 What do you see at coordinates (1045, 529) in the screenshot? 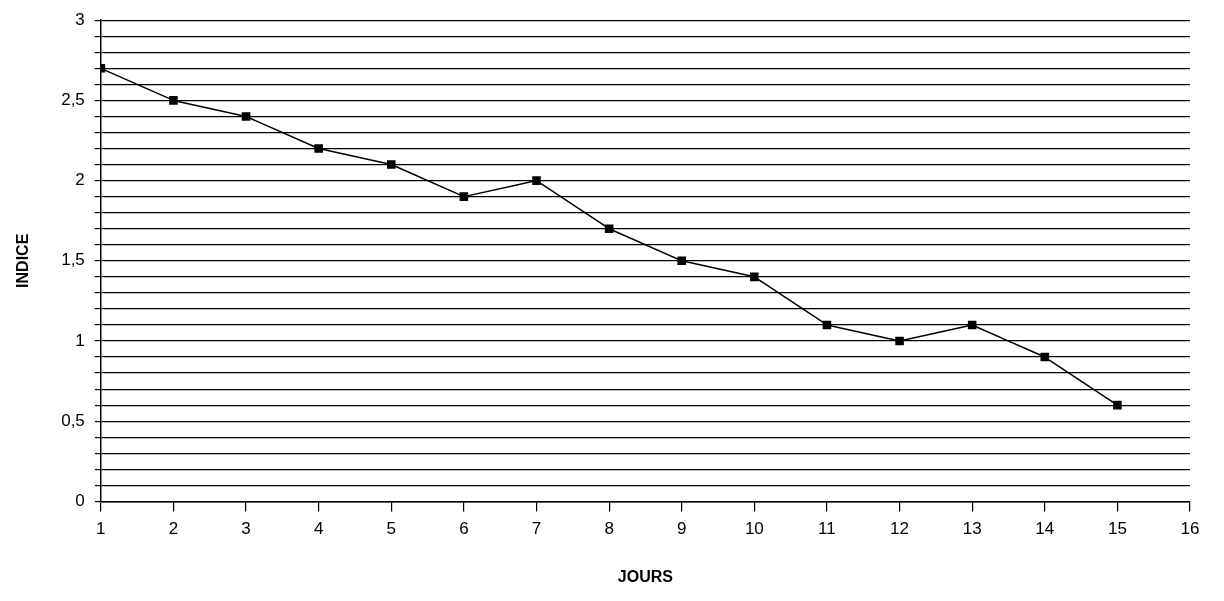
I see `x-tick-label: 14` at bounding box center [1045, 529].